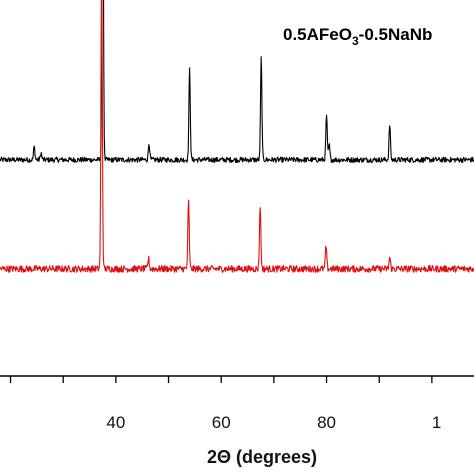  Describe the element at coordinates (355, 41) in the screenshot. I see `annotation-subscript: 3` at that location.